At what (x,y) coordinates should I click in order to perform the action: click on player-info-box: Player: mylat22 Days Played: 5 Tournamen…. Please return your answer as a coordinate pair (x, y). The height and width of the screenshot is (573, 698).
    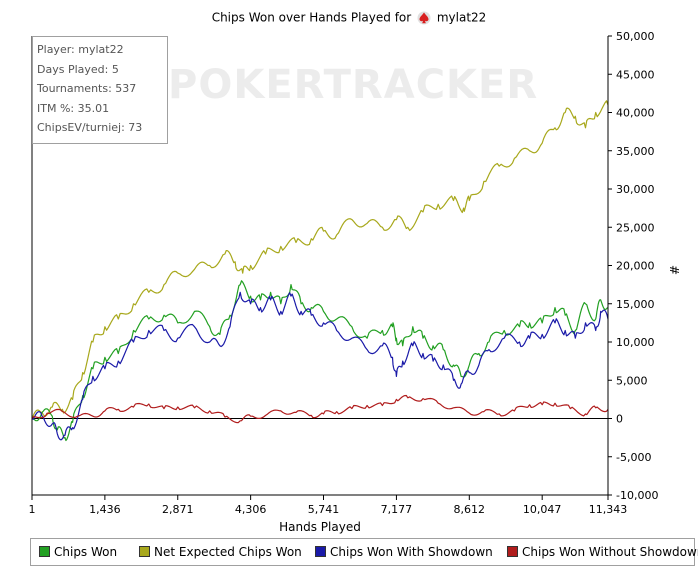
    Looking at the image, I should click on (100, 90).